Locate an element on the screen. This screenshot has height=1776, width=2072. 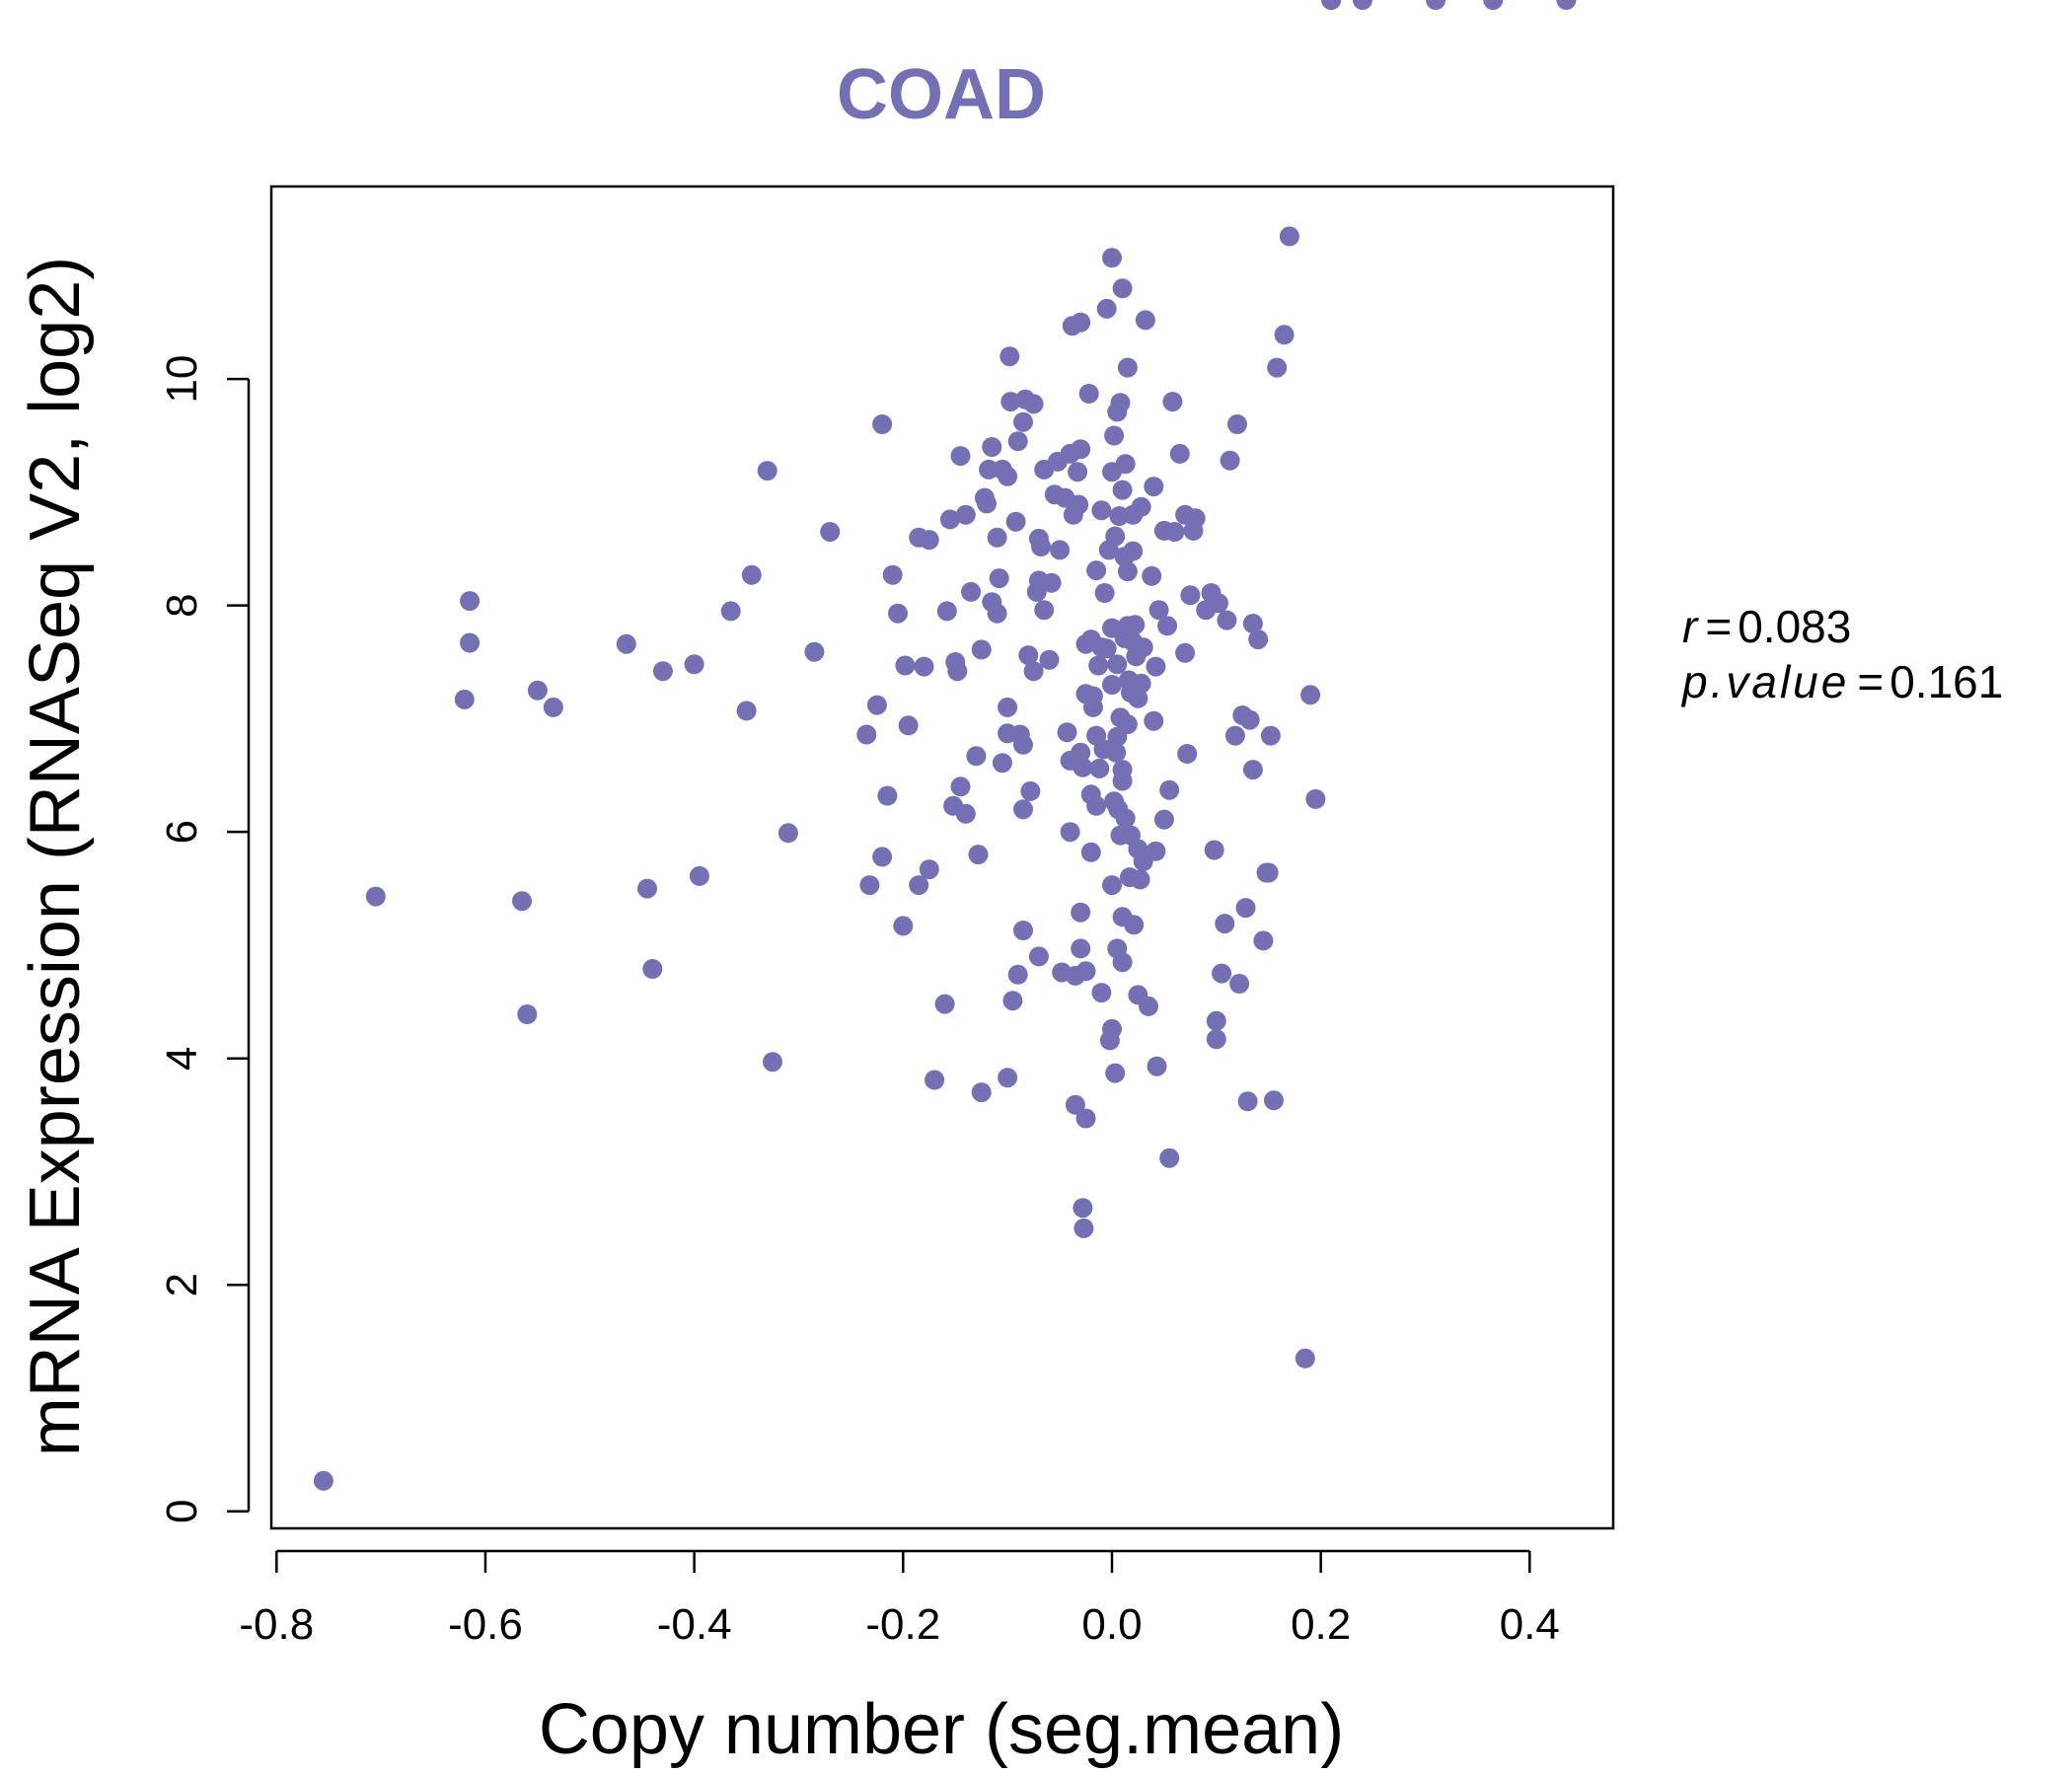
p-label: p.value is located at coordinates (1765, 681).